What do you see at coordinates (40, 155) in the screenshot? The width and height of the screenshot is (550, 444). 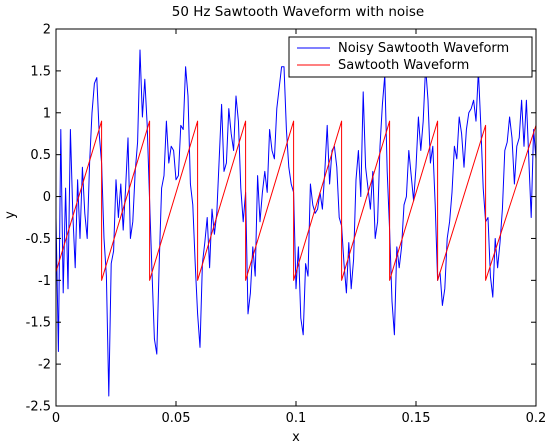 I see `y-tick-label: 0.5` at bounding box center [40, 155].